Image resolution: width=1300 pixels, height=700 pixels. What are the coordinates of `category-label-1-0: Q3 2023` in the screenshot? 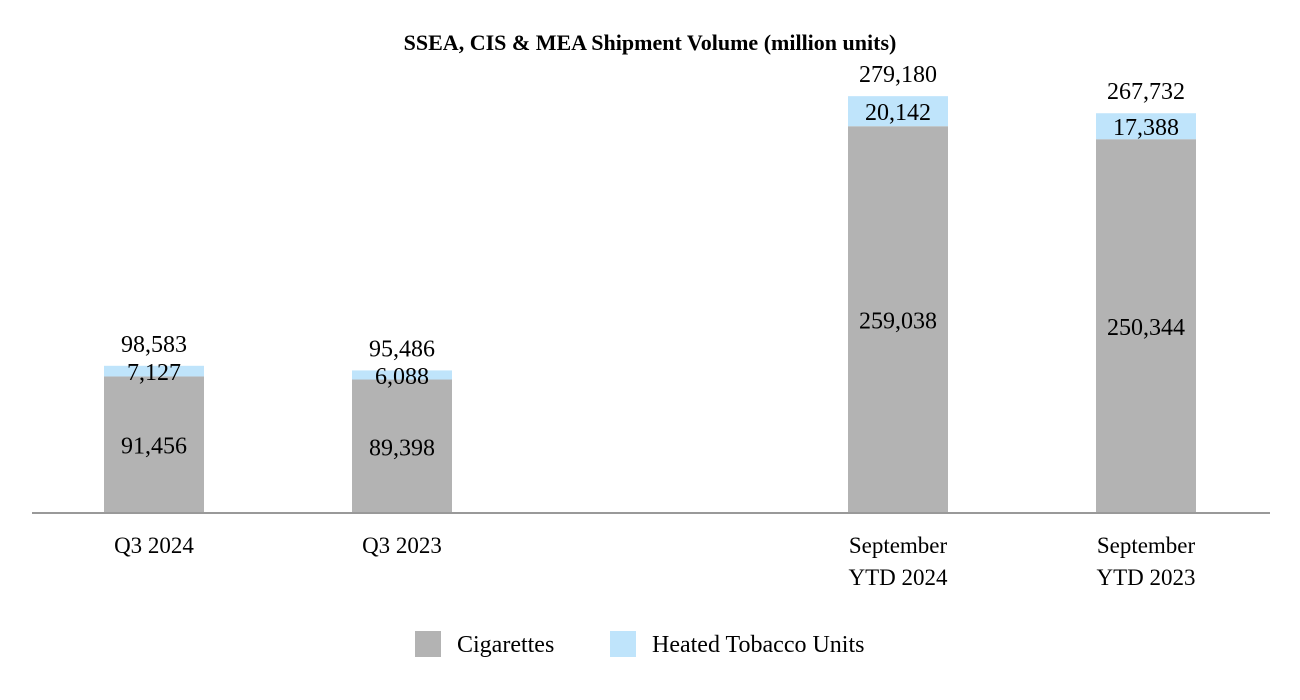 It's located at (402, 545).